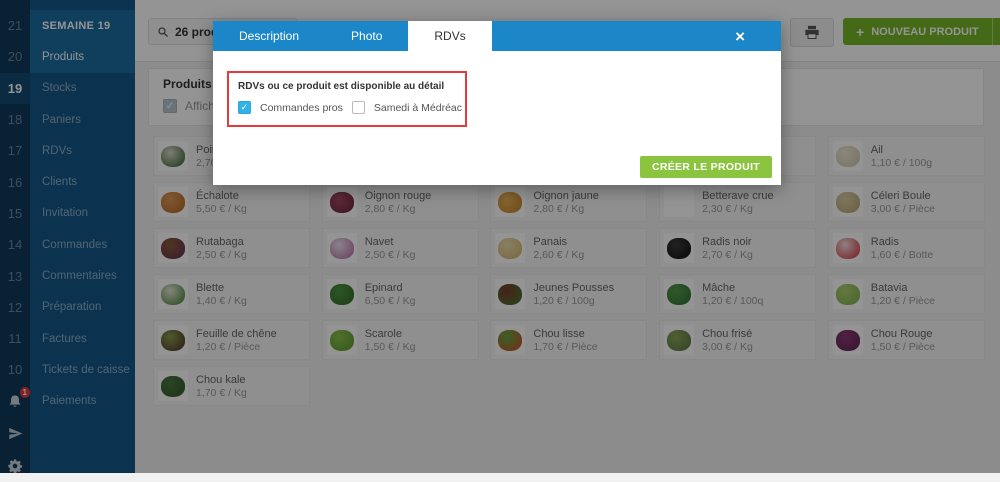 The image size is (1000, 482). What do you see at coordinates (400, 248) in the screenshot?
I see `product-card: Navet 2,50 € / Kg` at bounding box center [400, 248].